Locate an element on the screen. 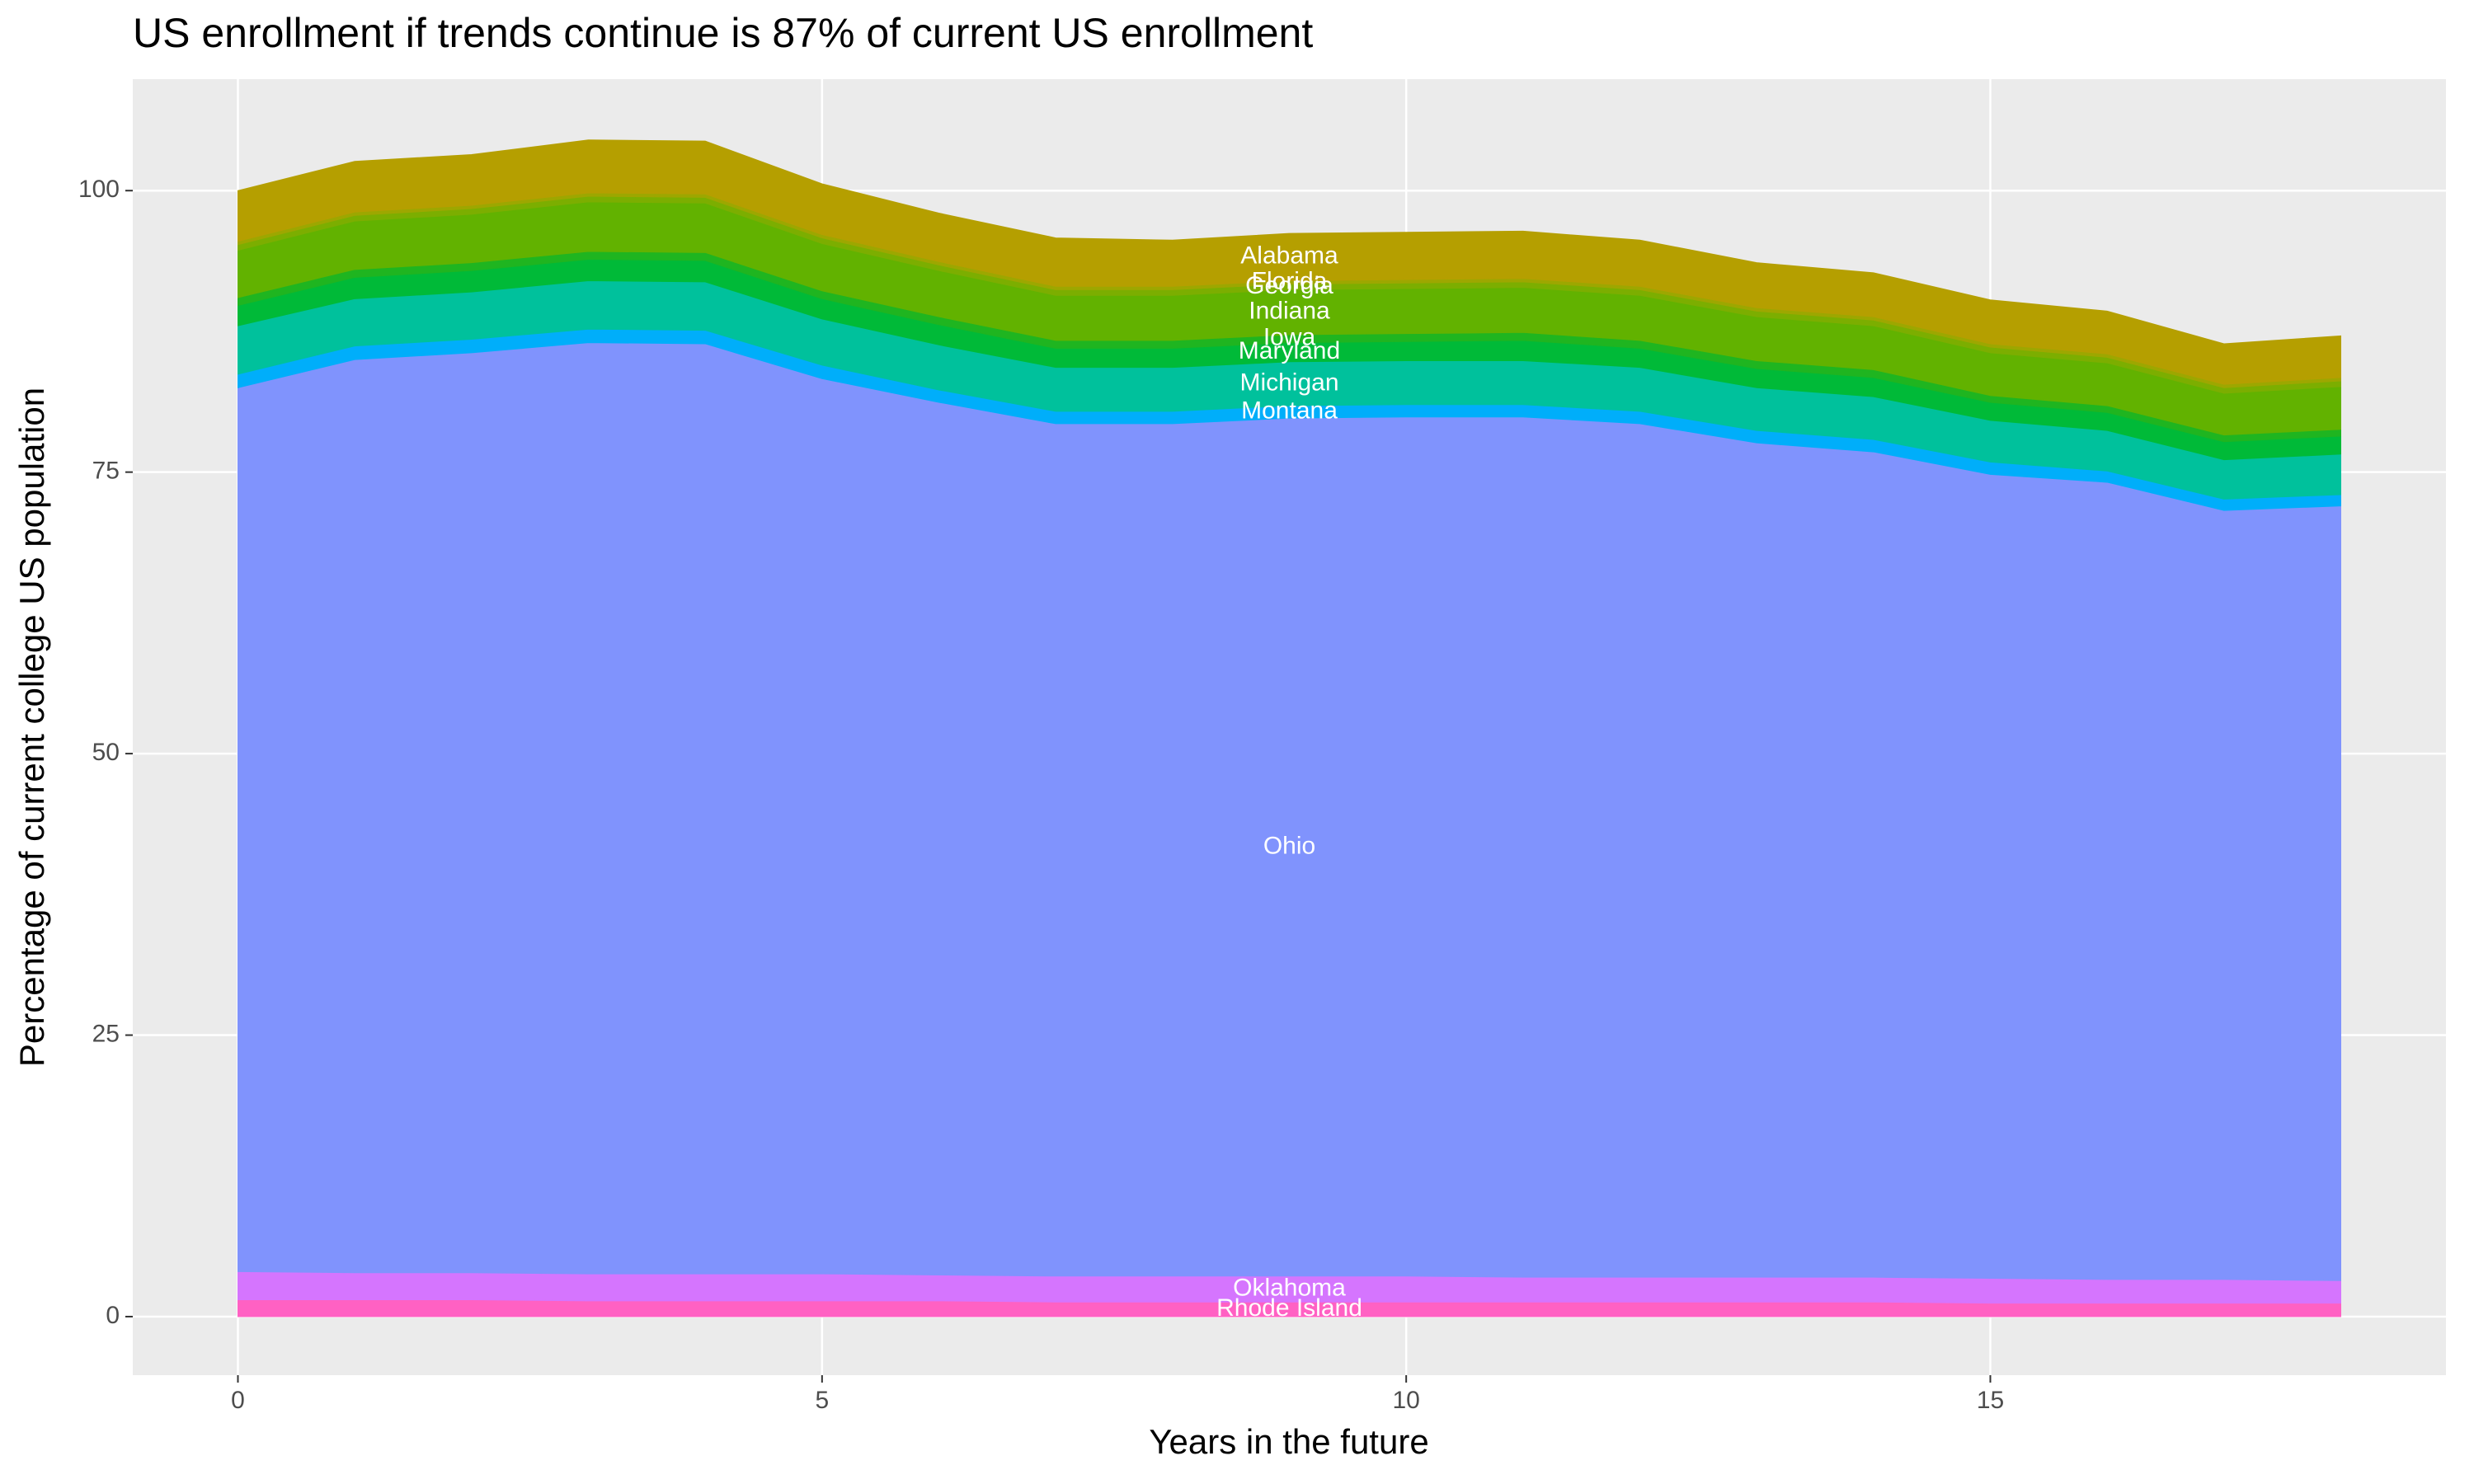  area-label: Iowa is located at coordinates (1289, 337).